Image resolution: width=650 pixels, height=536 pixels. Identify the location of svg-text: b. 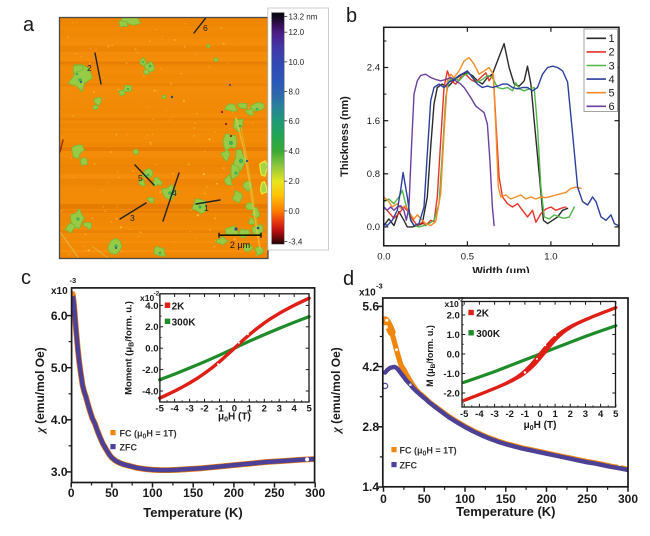
(351, 16).